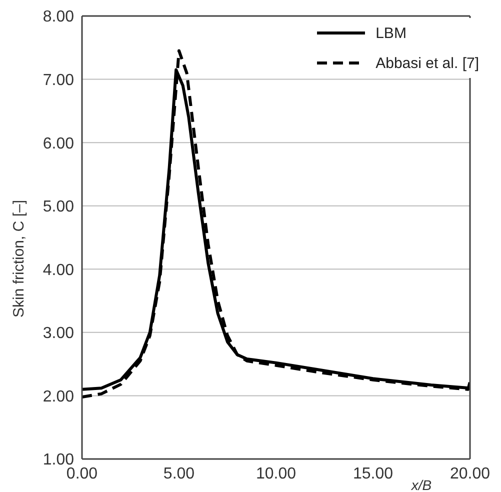 The height and width of the screenshot is (492, 501). What do you see at coordinates (391, 33) in the screenshot?
I see `legend-label: LBM` at bounding box center [391, 33].